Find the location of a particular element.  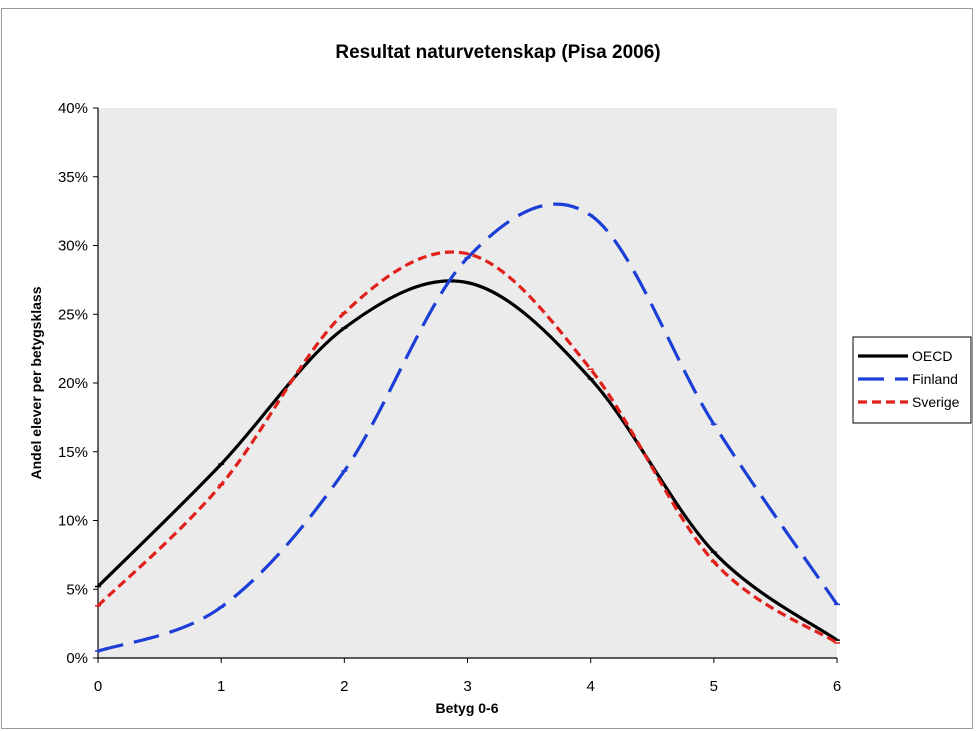

legend-label-oecd: OECD is located at coordinates (932, 356).